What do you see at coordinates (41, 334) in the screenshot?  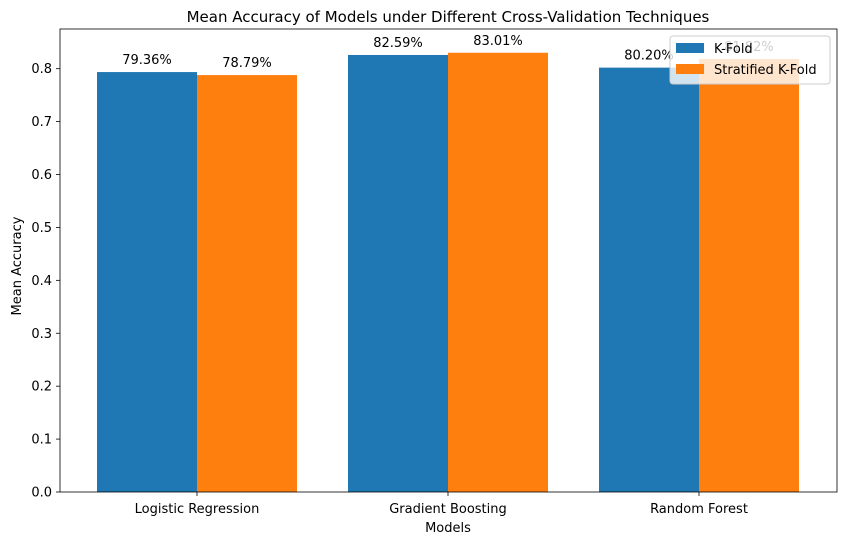 I see `y-tick-label: 0.3` at bounding box center [41, 334].